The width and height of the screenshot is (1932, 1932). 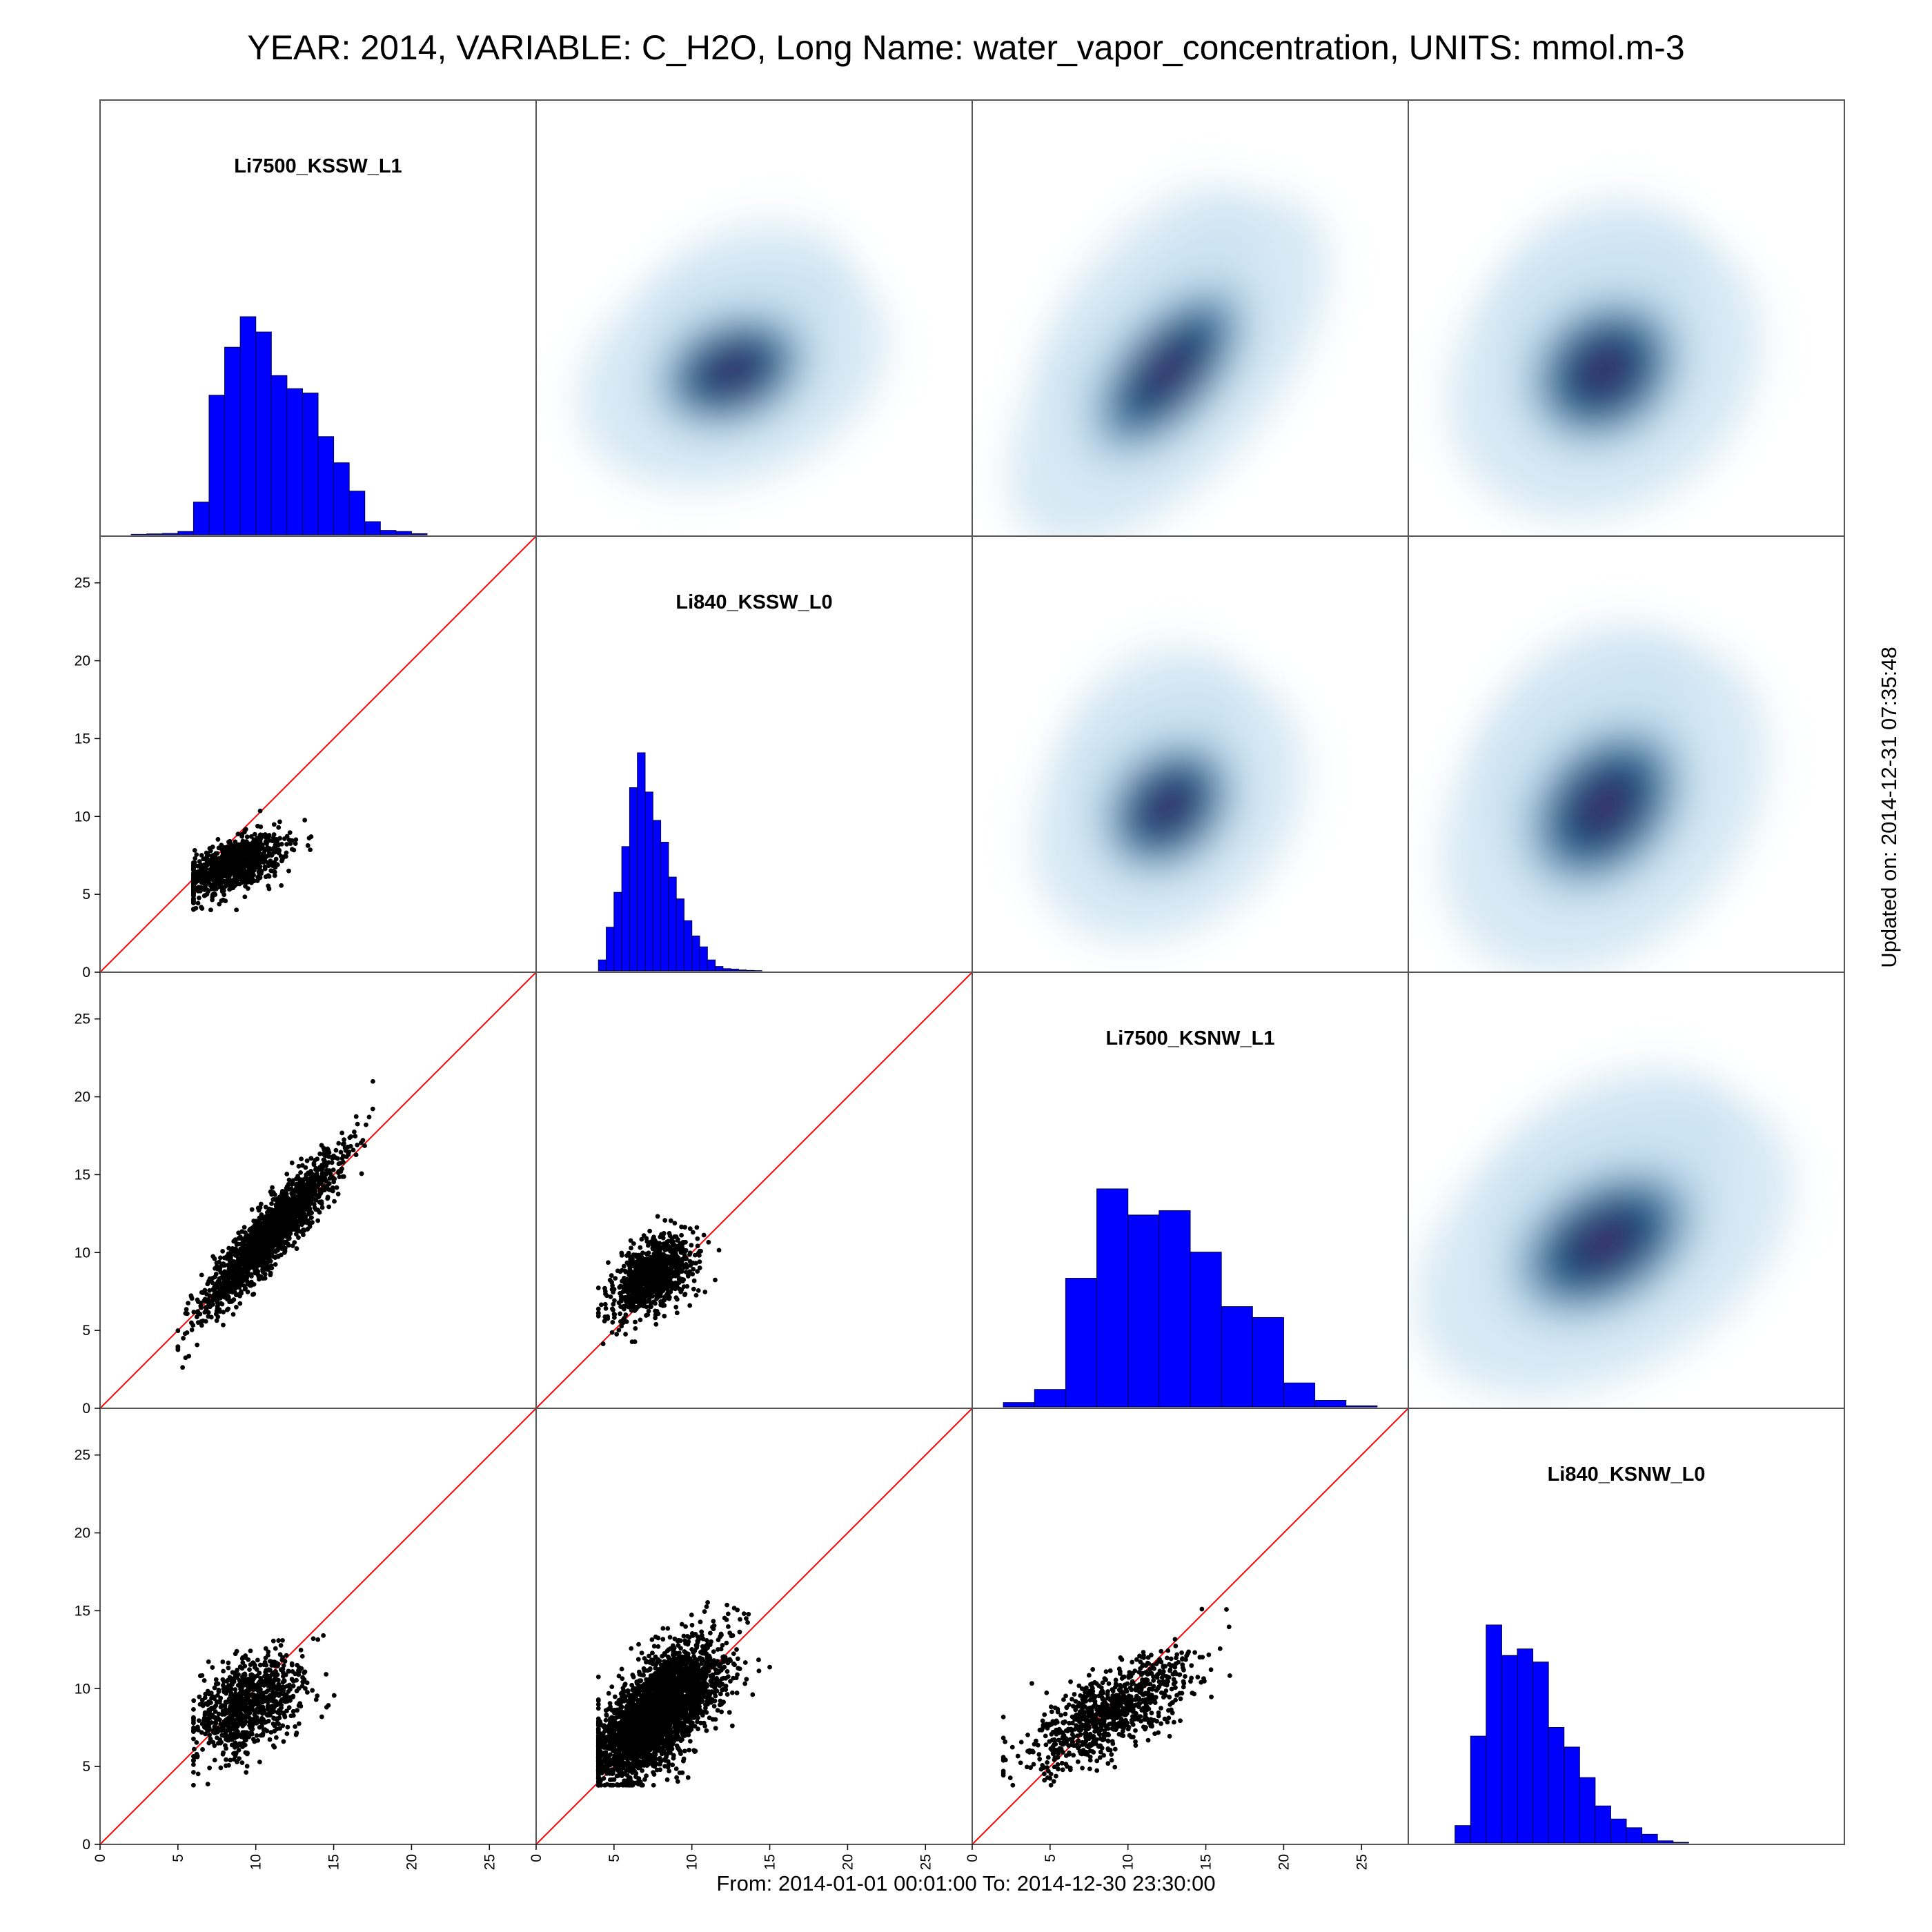 I want to click on density-region, so click(x=1168, y=792).